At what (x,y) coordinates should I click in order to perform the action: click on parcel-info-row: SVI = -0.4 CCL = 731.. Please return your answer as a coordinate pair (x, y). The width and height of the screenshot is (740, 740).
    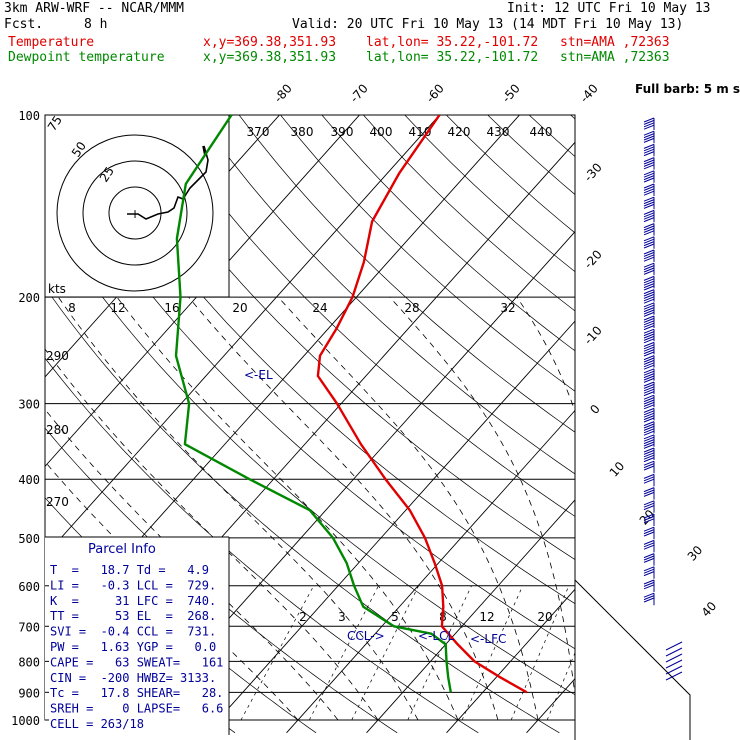
    Looking at the image, I should click on (133, 632).